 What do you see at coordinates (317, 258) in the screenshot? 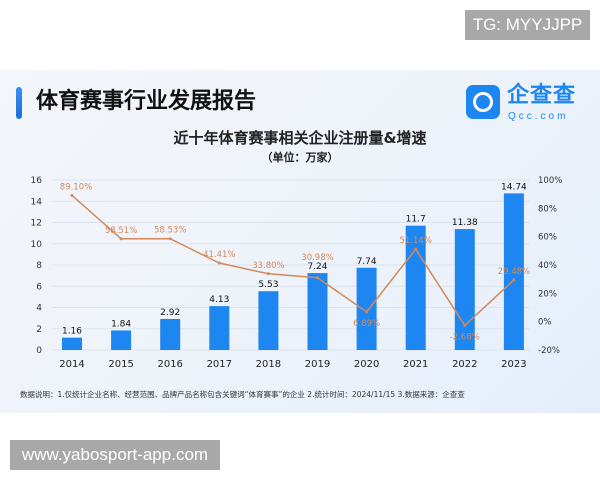
I see `growth-label: 30.98%` at bounding box center [317, 258].